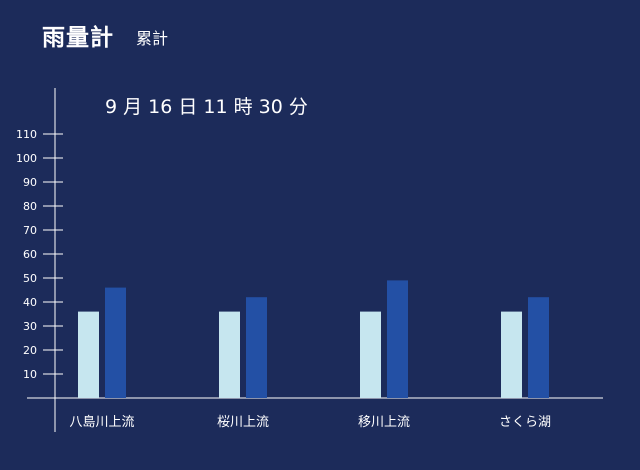  What do you see at coordinates (78, 38) in the screenshot?
I see `page-title: 雨量計` at bounding box center [78, 38].